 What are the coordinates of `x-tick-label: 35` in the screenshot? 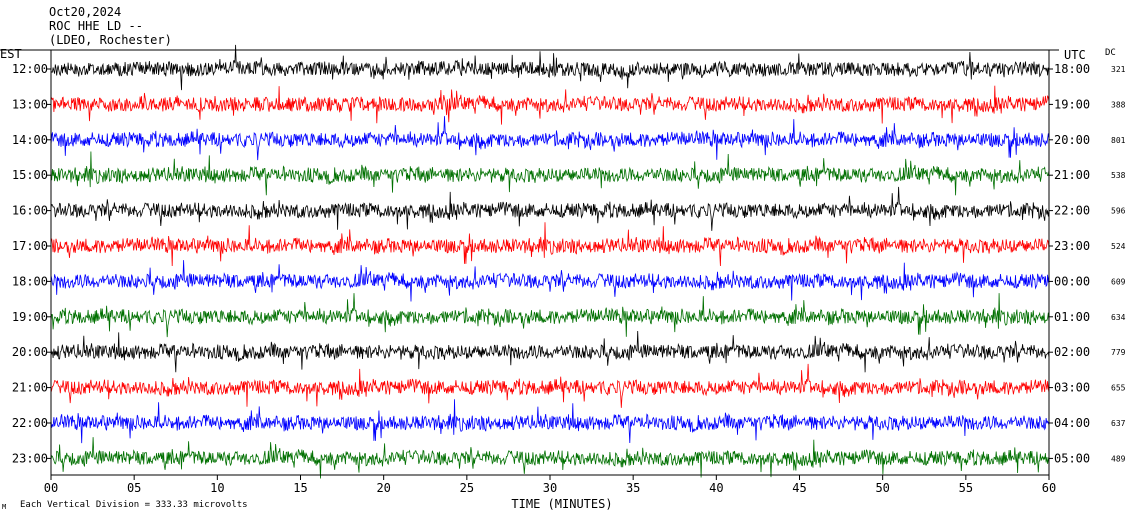 It's located at (633, 488).